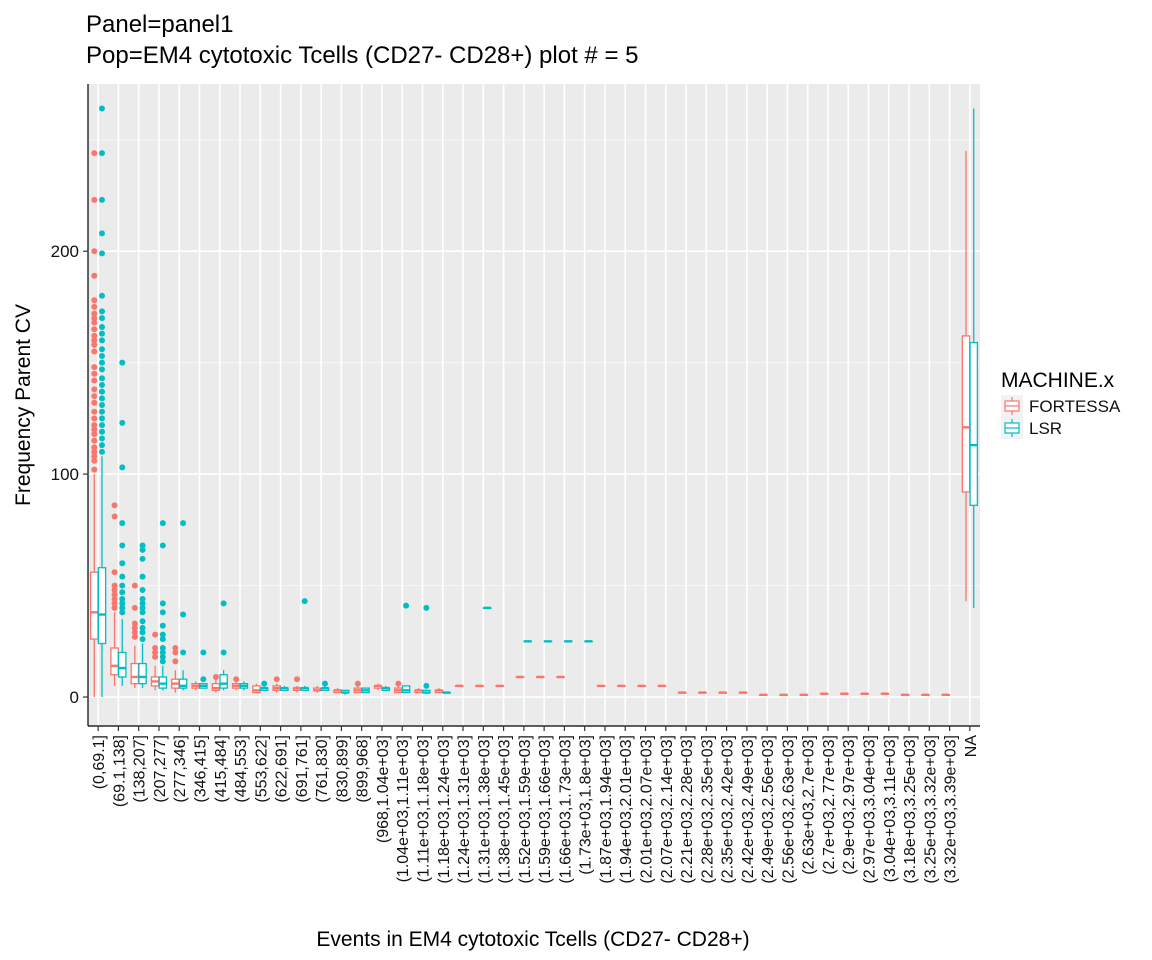 The width and height of the screenshot is (1152, 960). I want to click on y-tick-label: 100, so click(65, 474).